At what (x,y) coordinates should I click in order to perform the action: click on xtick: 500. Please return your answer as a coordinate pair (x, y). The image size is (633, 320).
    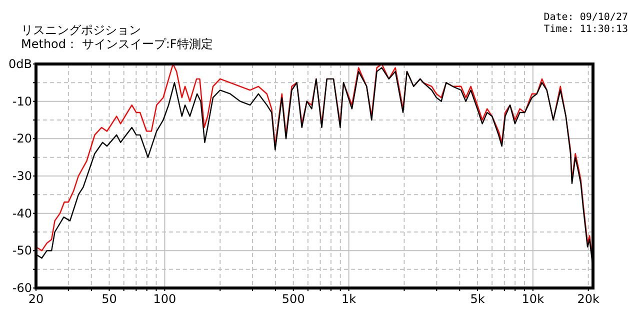
    Looking at the image, I should click on (293, 299).